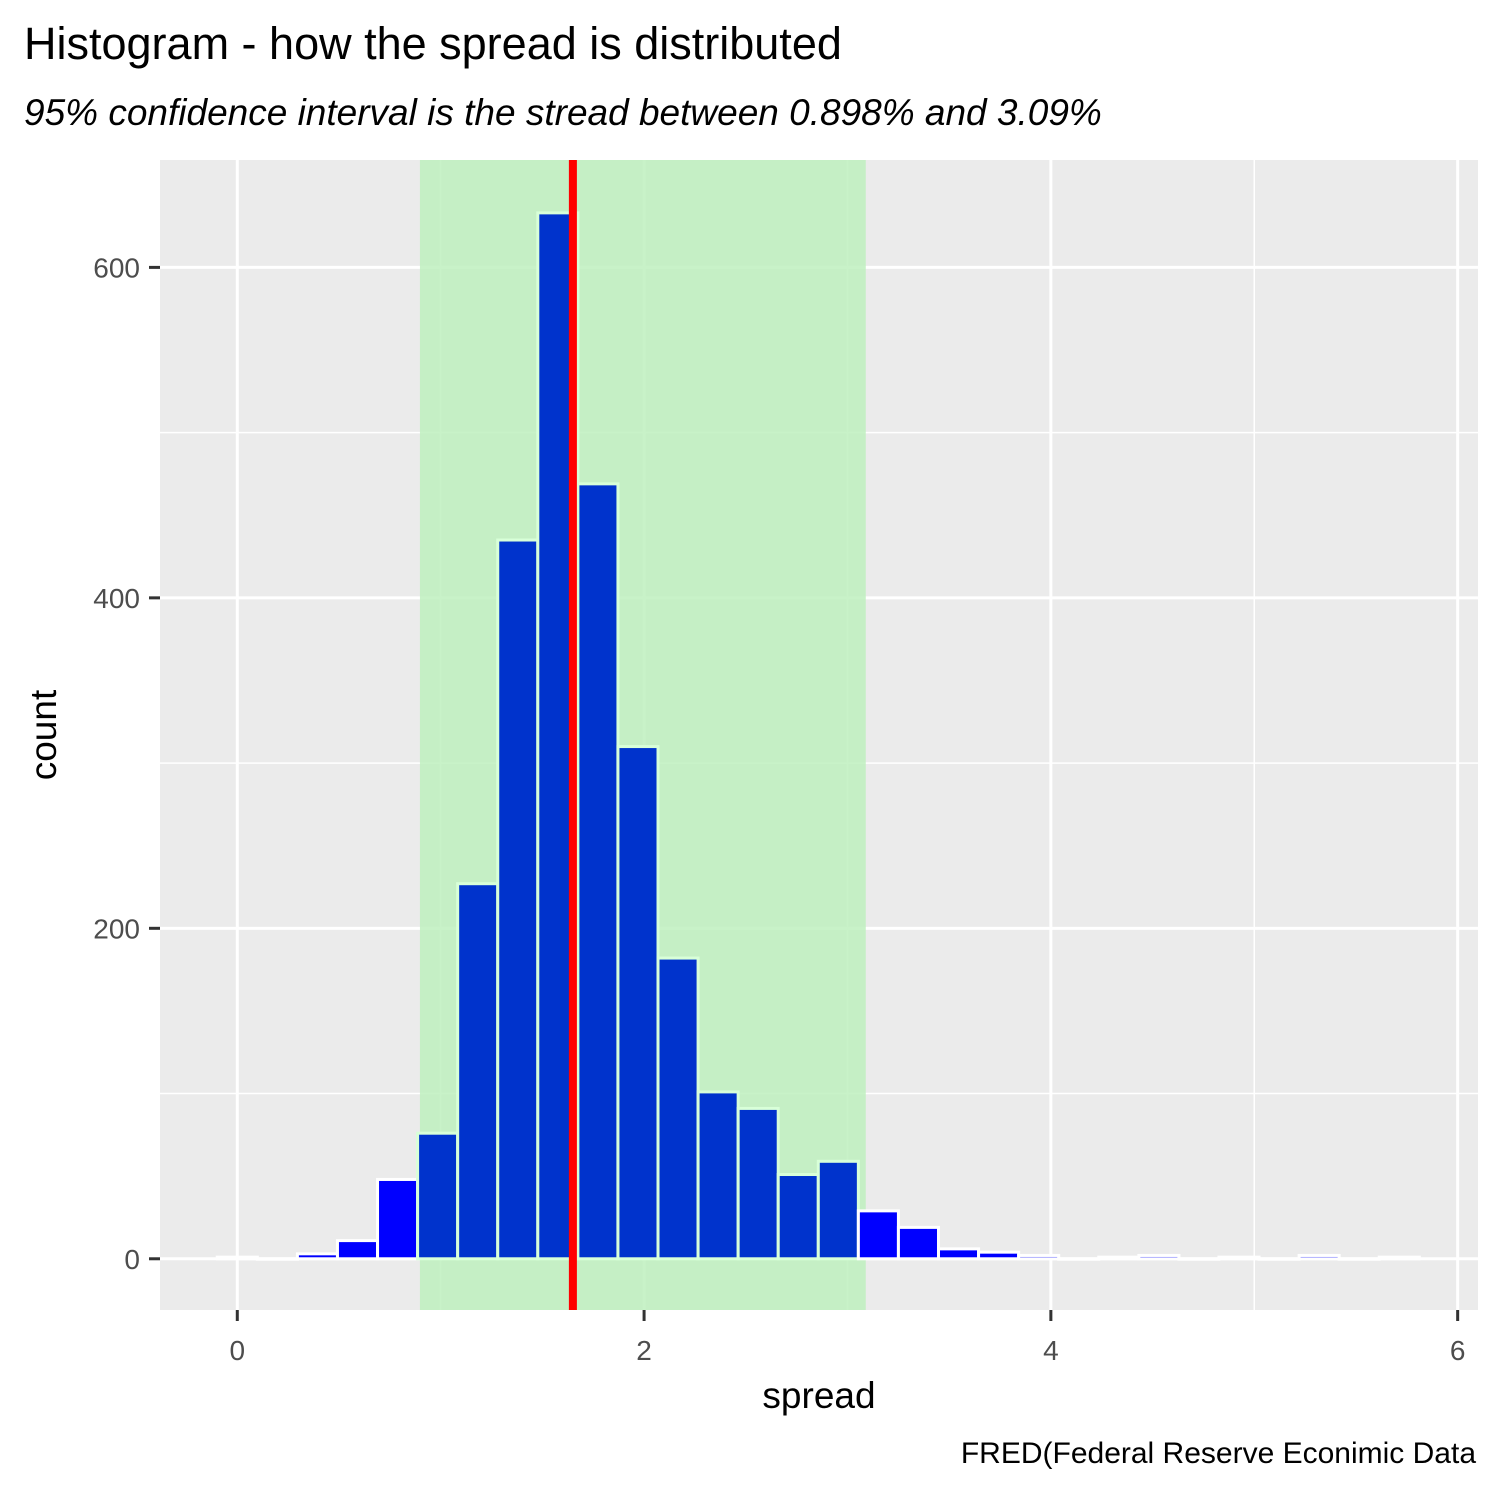 This screenshot has height=1500, width=1500. What do you see at coordinates (1218, 1453) in the screenshot?
I see `chart-caption: FRED(Federal Reserve Econimic Data` at bounding box center [1218, 1453].